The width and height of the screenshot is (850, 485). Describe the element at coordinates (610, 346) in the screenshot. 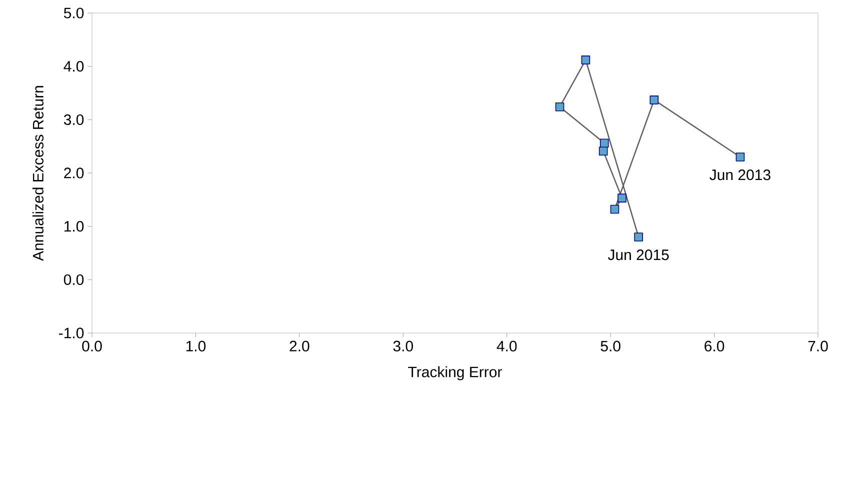

I see `x-tick-label: 5.0` at that location.